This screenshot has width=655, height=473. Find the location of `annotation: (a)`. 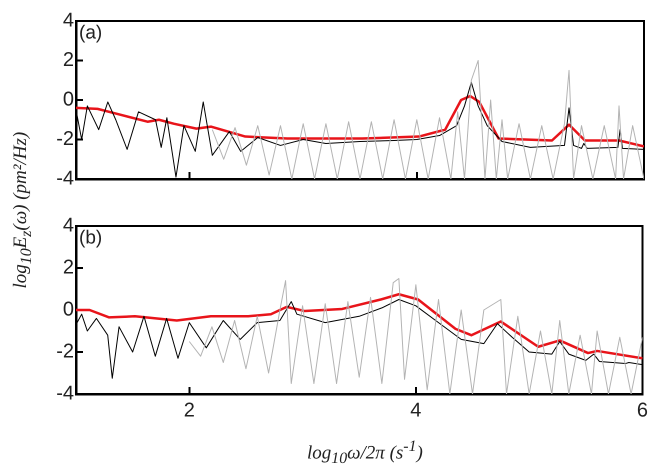

annotation: (a) is located at coordinates (90, 33).